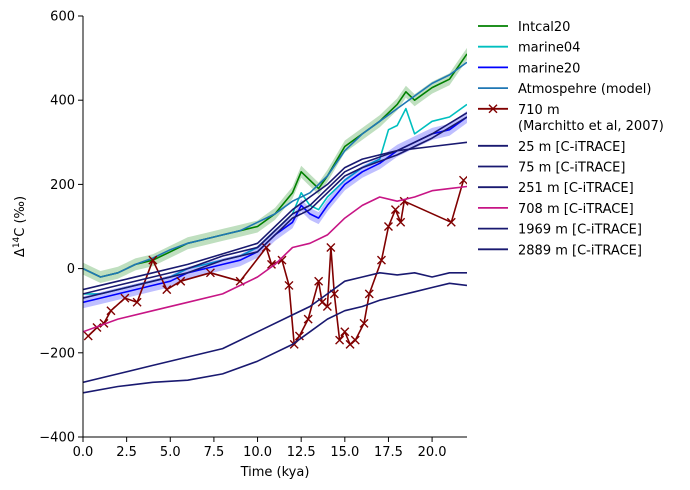  I want to click on legend-label: Atmospehre (model), so click(584, 89).